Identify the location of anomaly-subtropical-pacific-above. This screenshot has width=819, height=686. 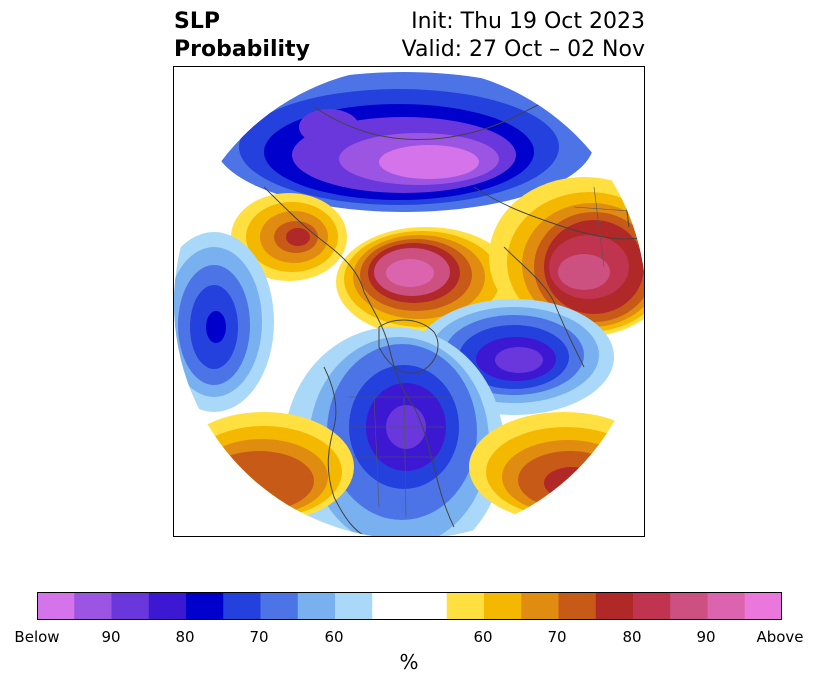
(264, 467).